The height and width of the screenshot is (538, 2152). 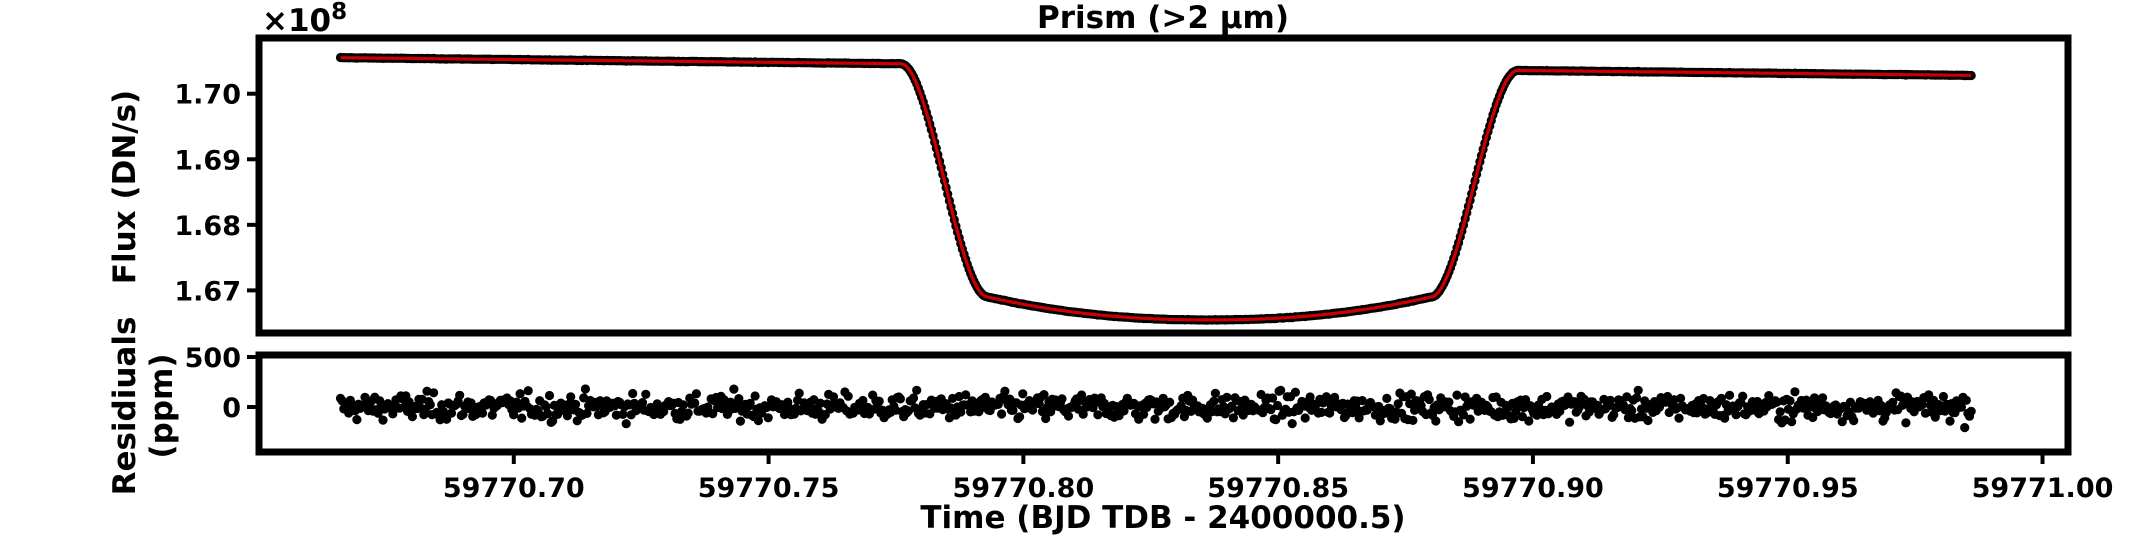 I want to click on time-x-tick-label: 59770.80, so click(x=1023, y=488).